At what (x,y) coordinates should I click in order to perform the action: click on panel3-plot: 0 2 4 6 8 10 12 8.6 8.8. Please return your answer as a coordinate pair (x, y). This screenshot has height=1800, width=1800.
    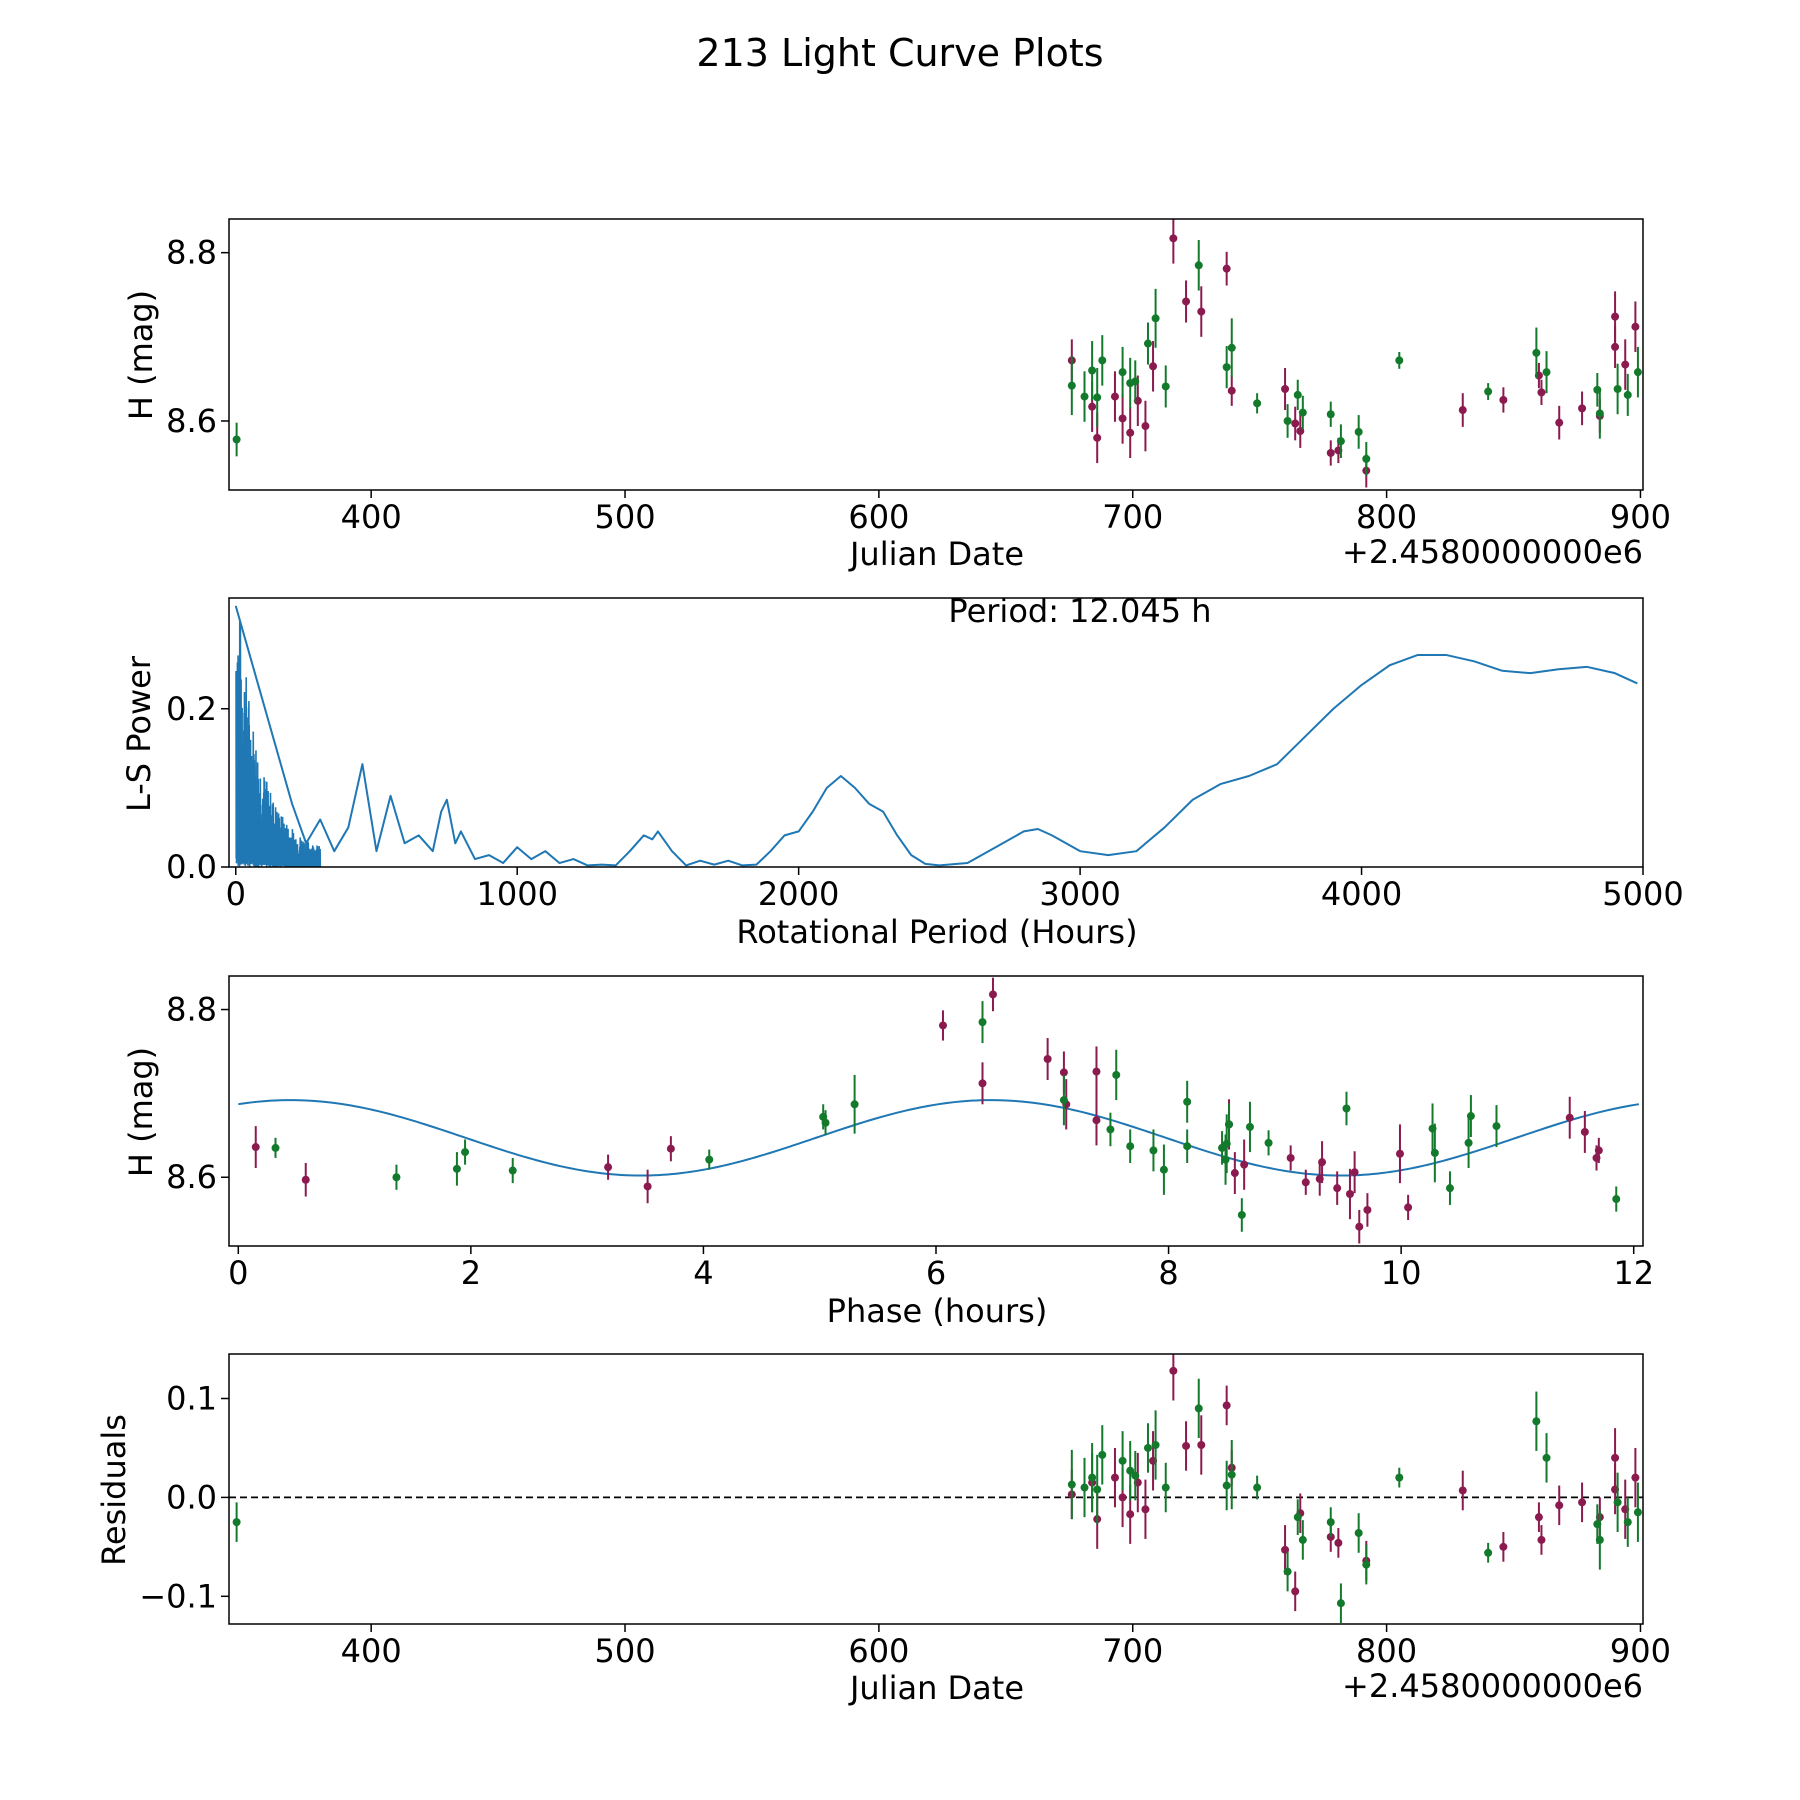
    Looking at the image, I should click on (910, 1133).